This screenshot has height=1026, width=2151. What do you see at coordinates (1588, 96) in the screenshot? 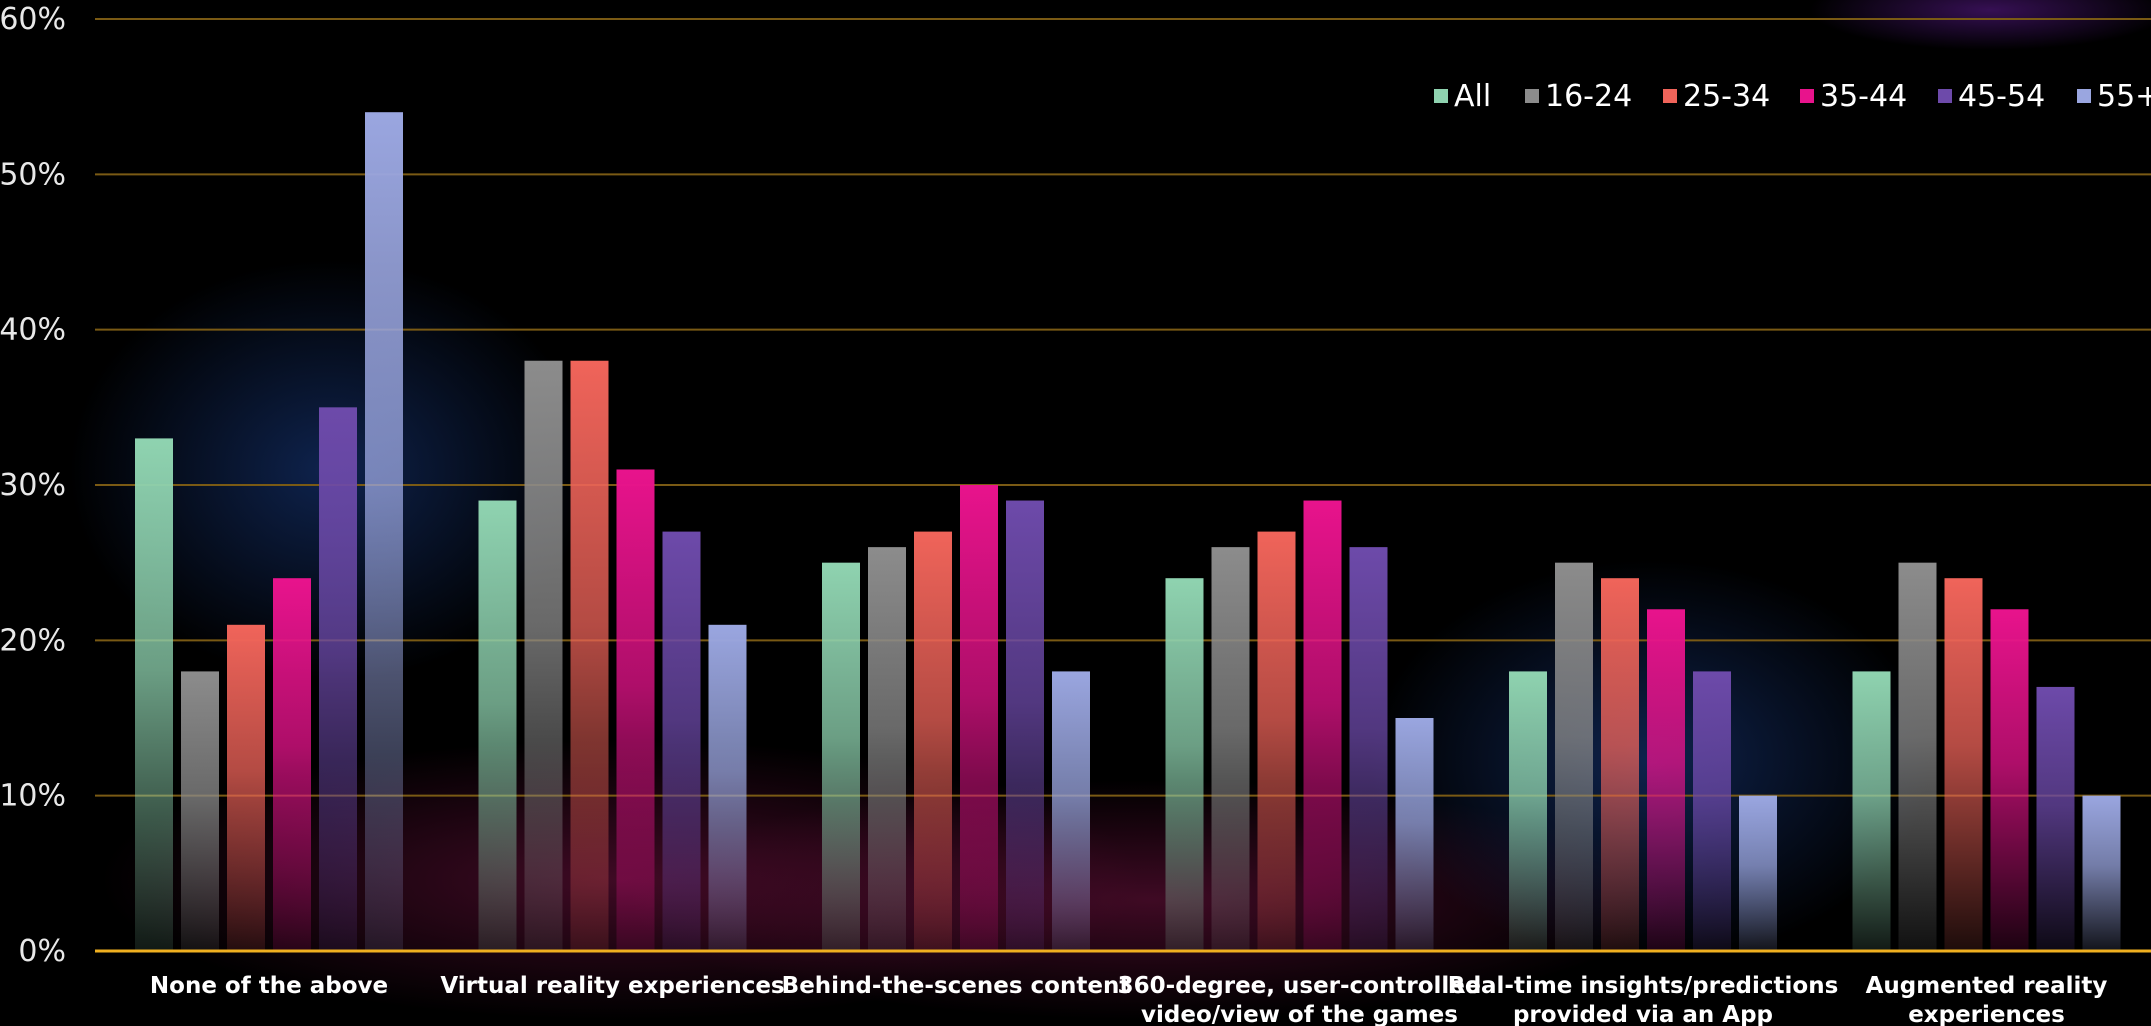
I see `legend-label: 16-24` at bounding box center [1588, 96].